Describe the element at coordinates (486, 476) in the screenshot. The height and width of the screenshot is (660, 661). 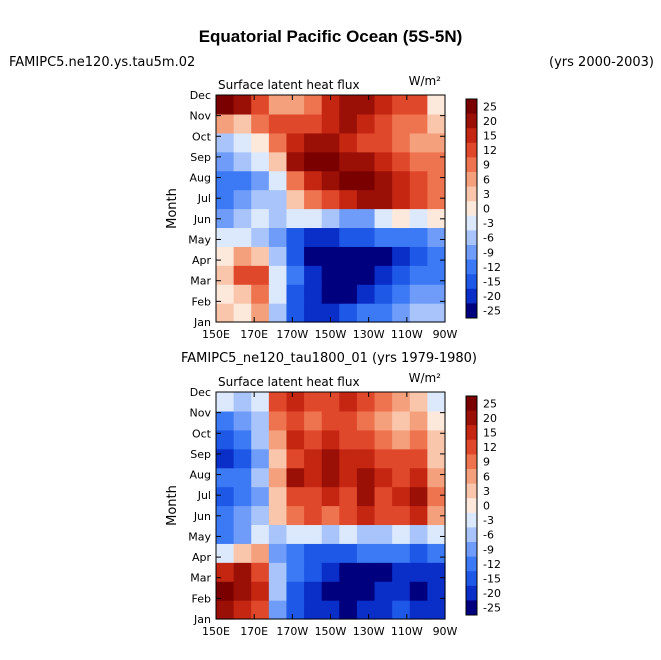
I see `colorbar-label: 6` at that location.